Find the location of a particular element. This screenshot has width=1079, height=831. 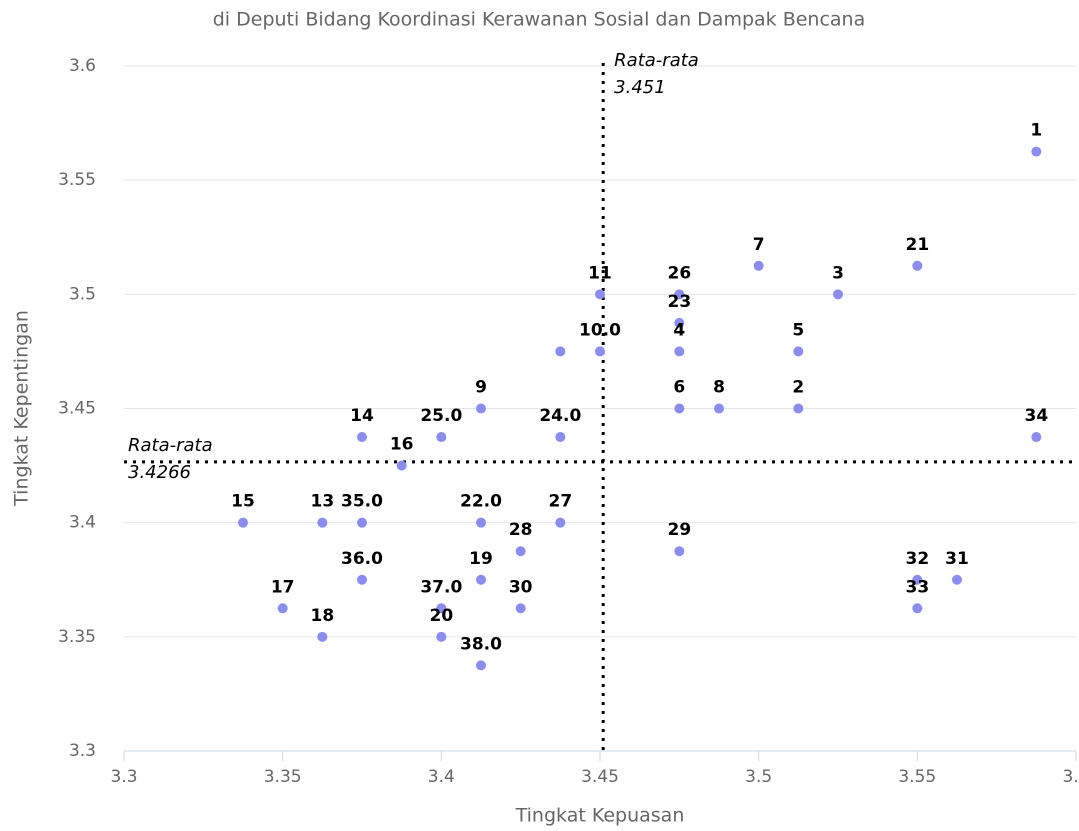

y-tick-label: 3.45 is located at coordinates (77, 409).